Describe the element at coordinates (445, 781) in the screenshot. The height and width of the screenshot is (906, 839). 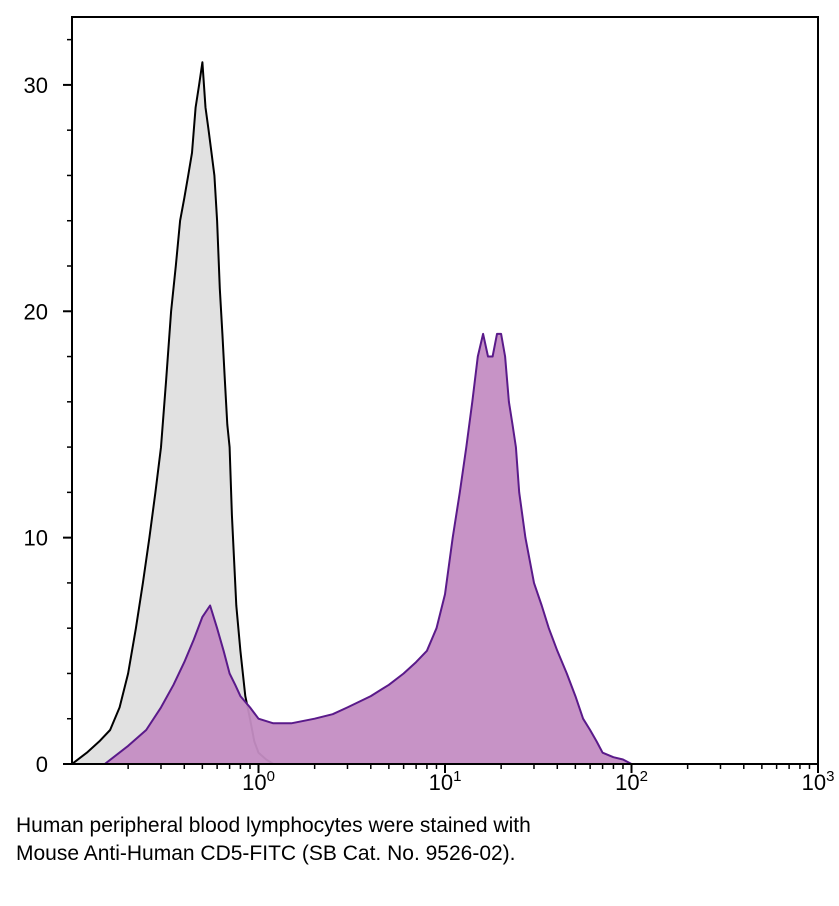
I see `x-tick-label: 10¹` at that location.